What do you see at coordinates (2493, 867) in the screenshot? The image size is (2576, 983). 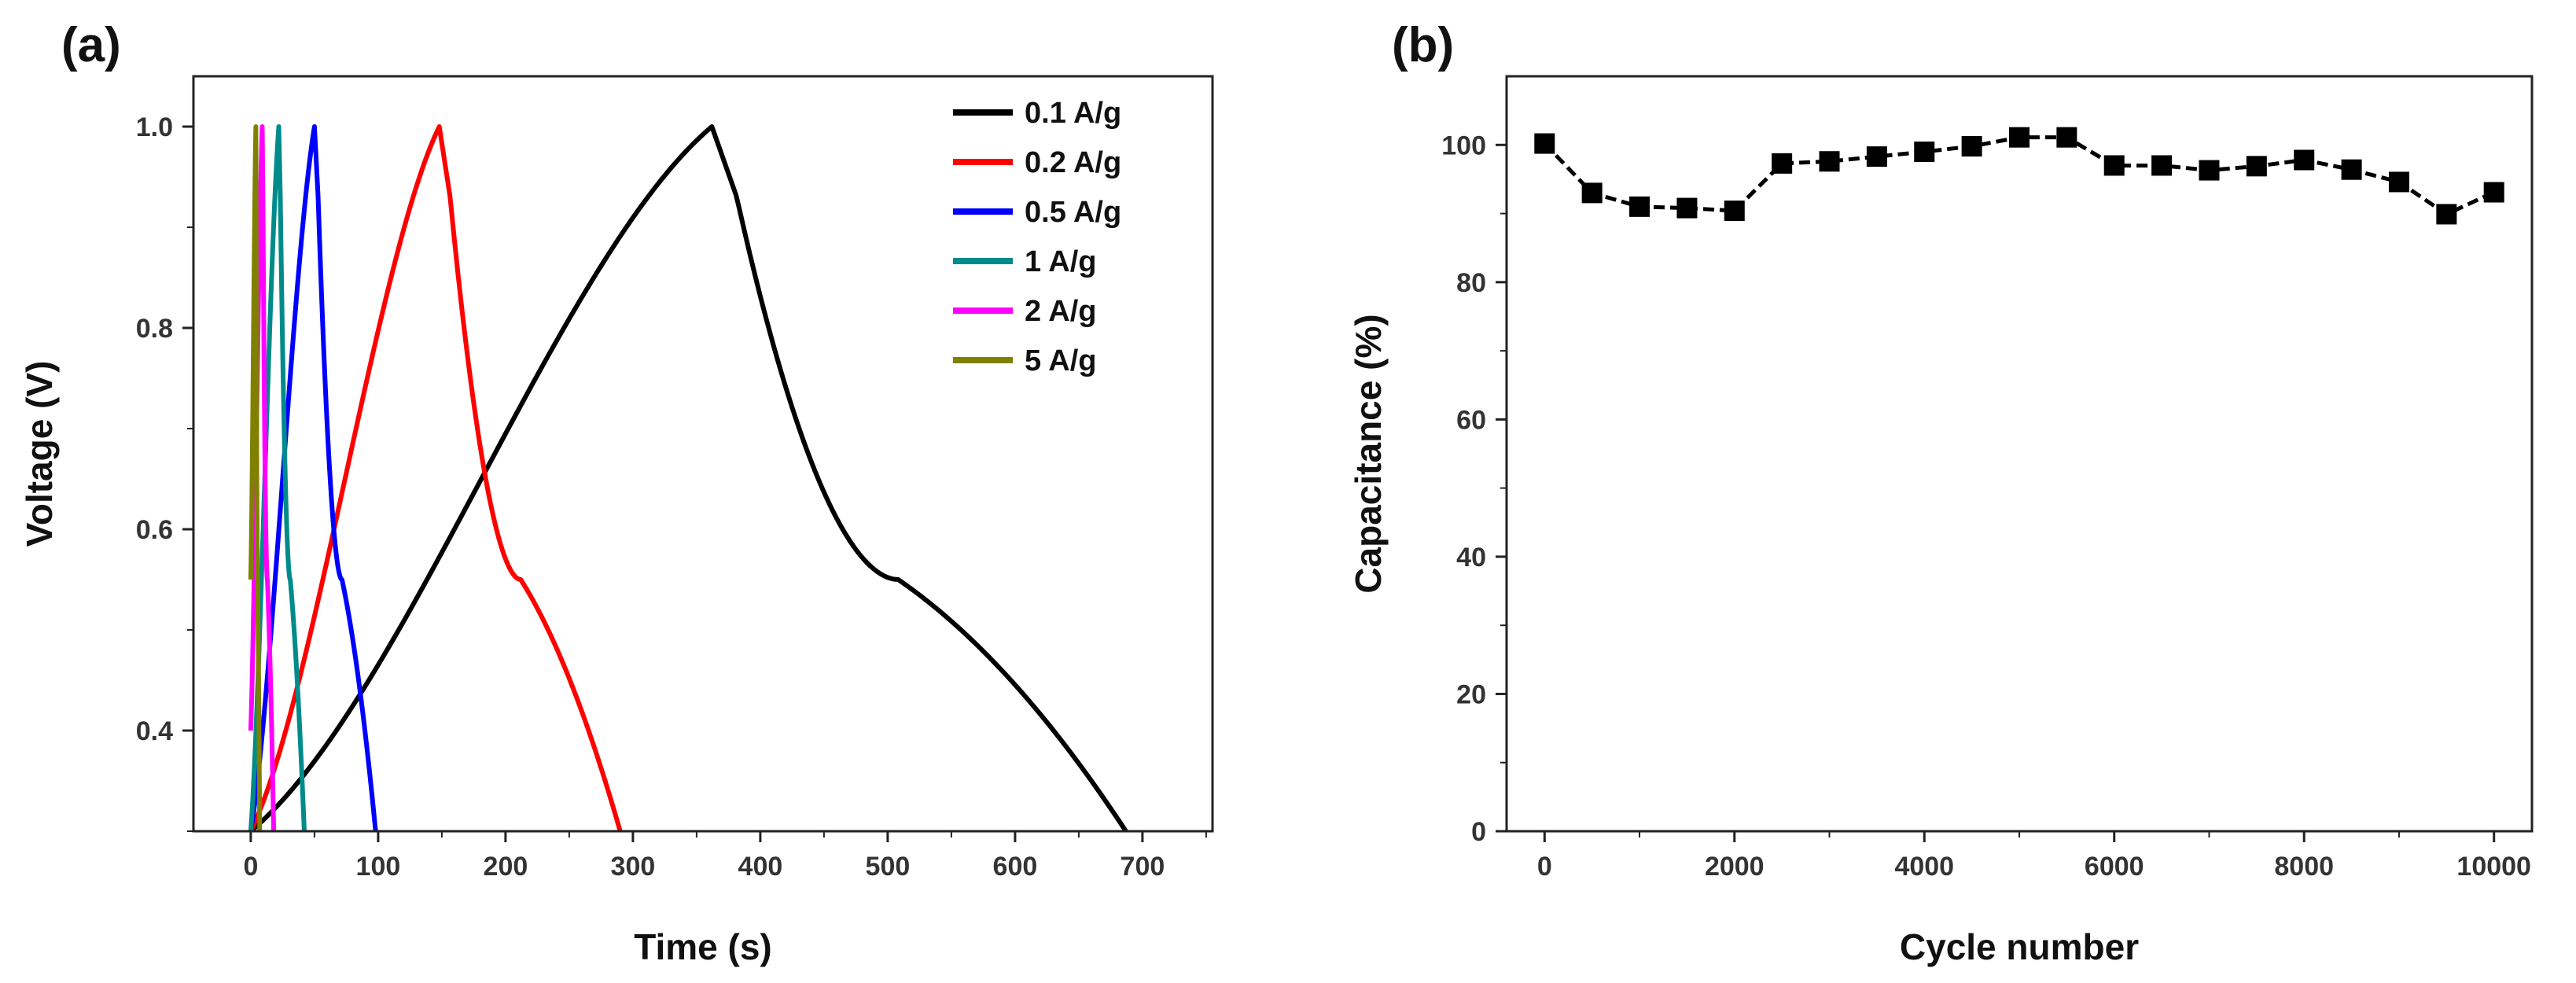 I see `x-tick-label: 10000` at bounding box center [2493, 867].